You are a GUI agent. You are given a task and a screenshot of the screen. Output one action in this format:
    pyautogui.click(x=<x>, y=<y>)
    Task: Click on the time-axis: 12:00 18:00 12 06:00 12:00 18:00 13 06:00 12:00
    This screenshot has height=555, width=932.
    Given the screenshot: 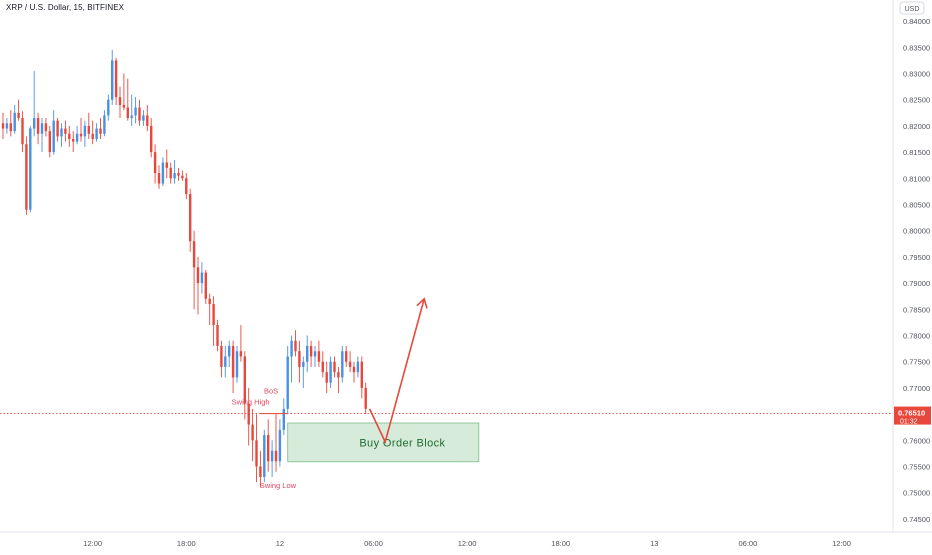 What is the action you would take?
    pyautogui.click(x=466, y=539)
    